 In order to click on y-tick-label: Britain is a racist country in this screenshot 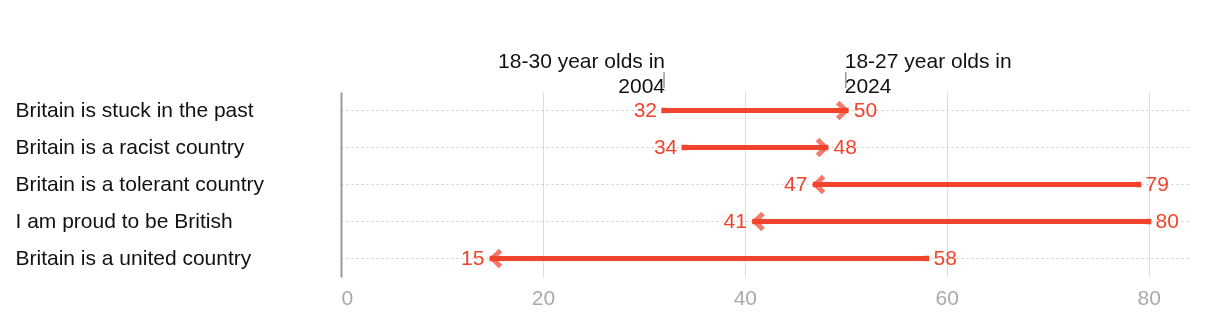, I will do `click(130, 146)`.